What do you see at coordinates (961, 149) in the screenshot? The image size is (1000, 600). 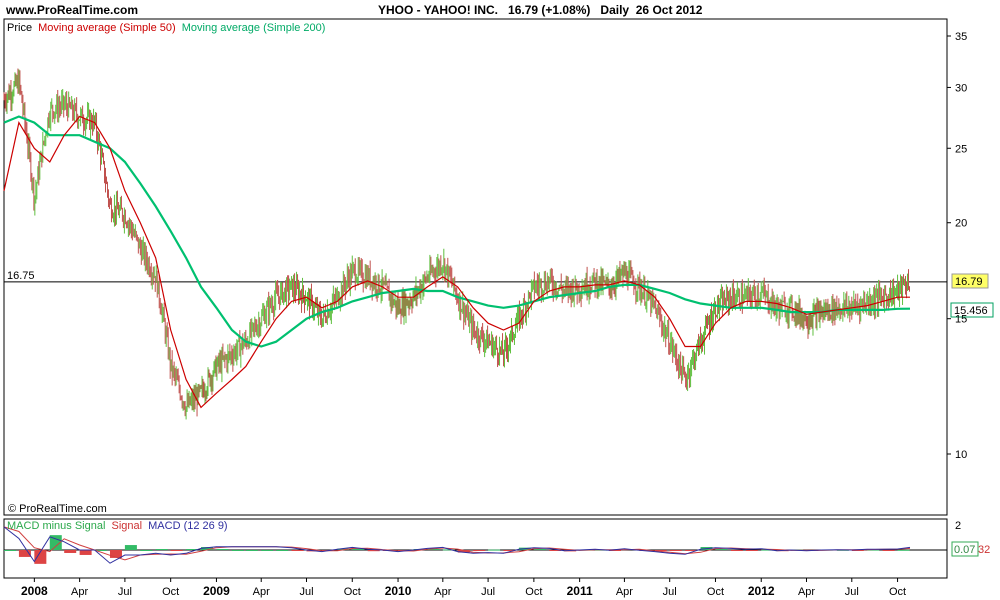 I see `y-tick-label: 25` at bounding box center [961, 149].